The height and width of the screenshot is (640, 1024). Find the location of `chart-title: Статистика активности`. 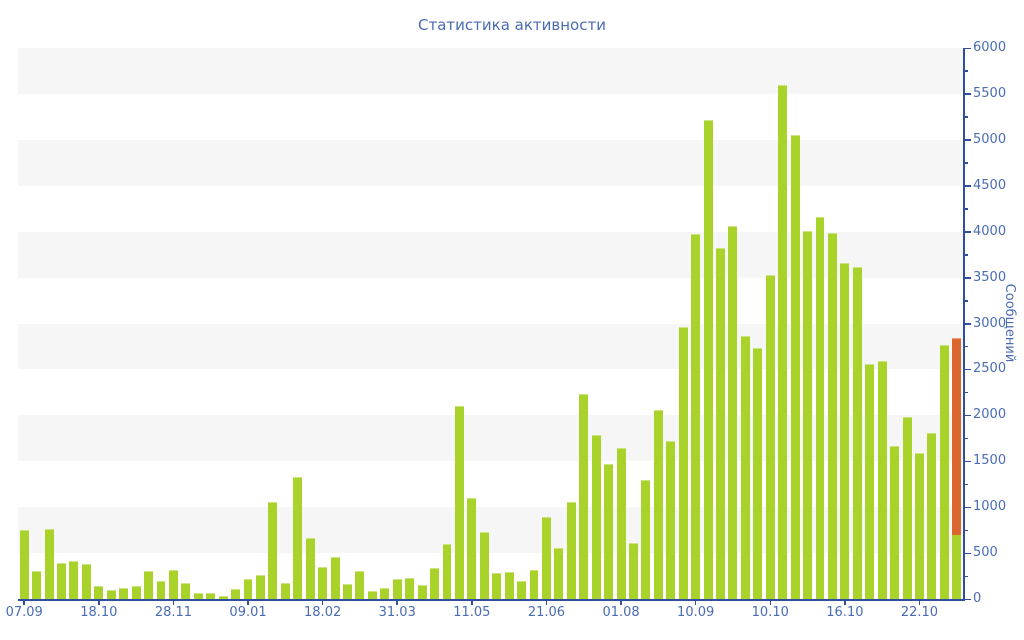

chart-title: Статистика активности is located at coordinates (512, 25).